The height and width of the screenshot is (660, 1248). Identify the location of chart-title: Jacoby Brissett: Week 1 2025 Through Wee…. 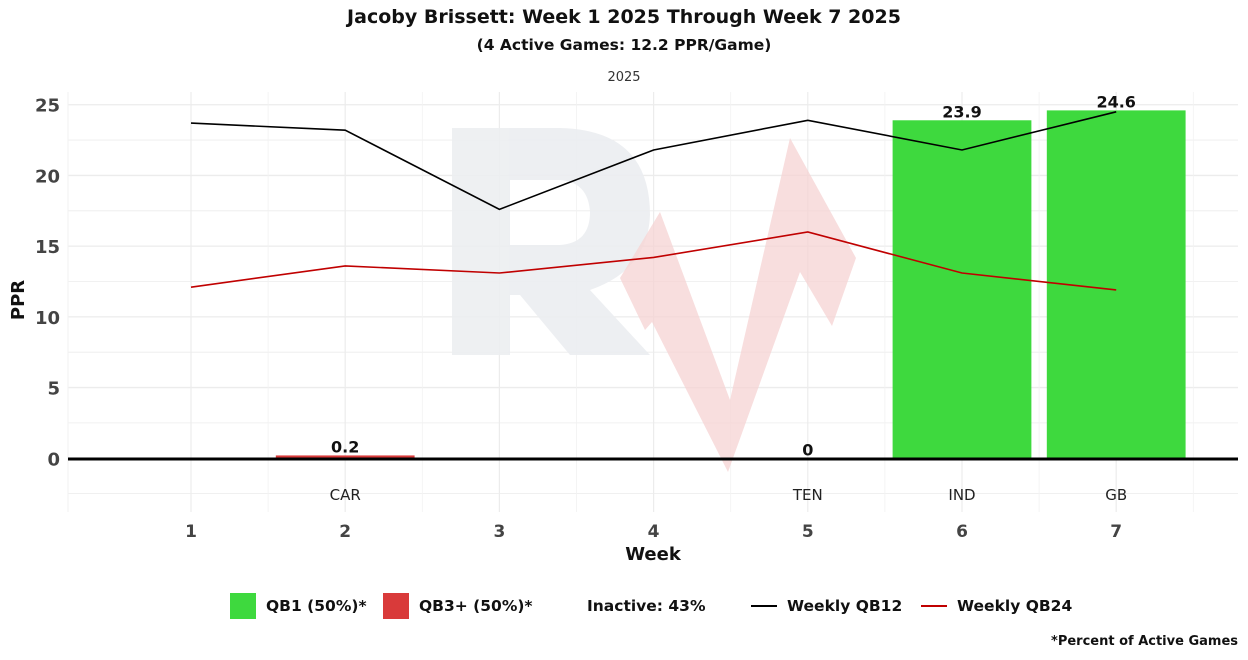
(624, 17).